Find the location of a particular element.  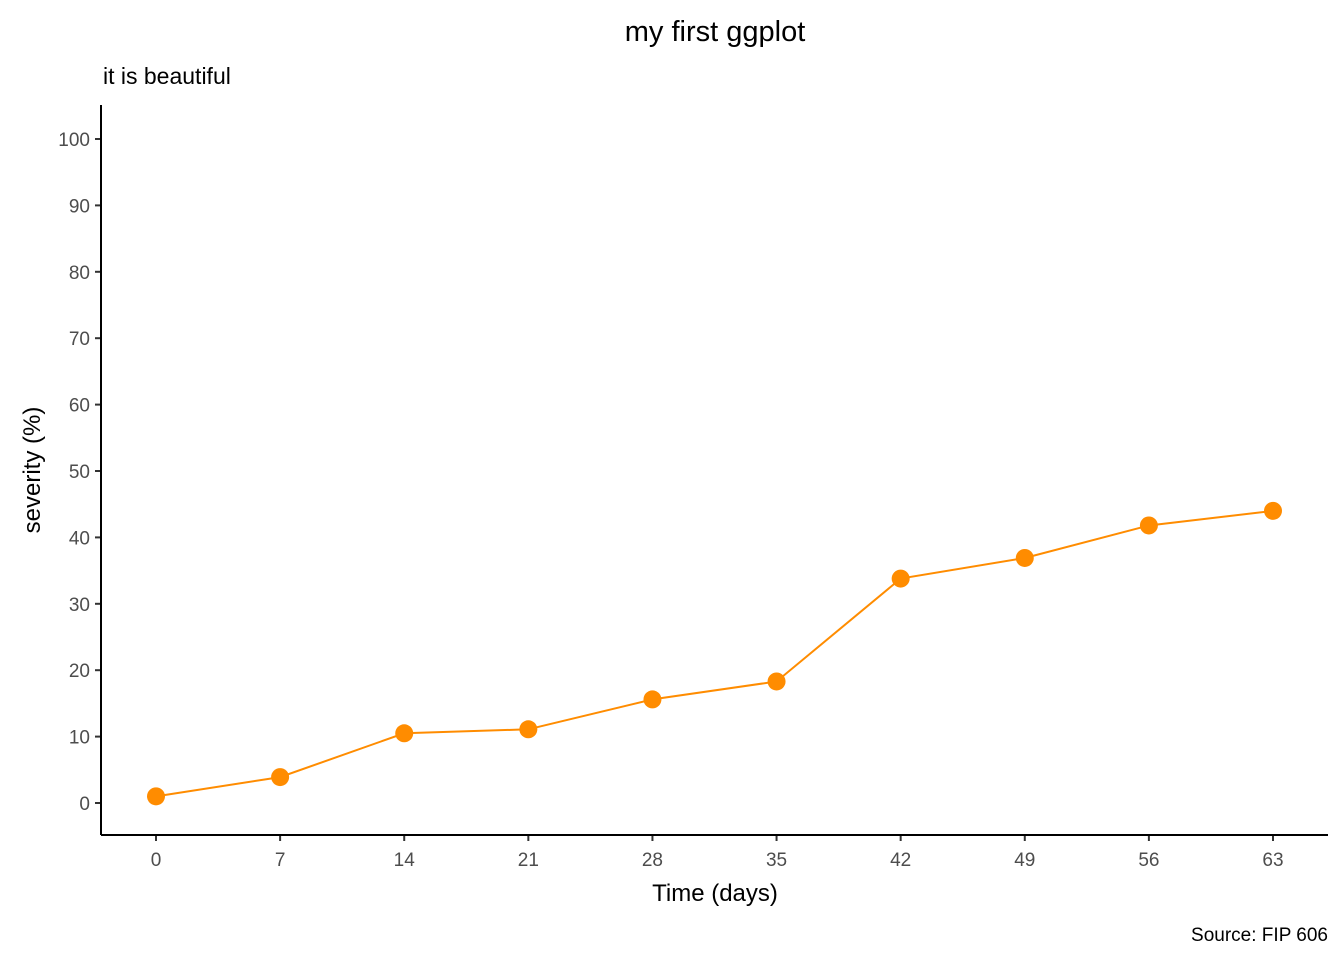

x-tick-label: 63 is located at coordinates (1272, 860).